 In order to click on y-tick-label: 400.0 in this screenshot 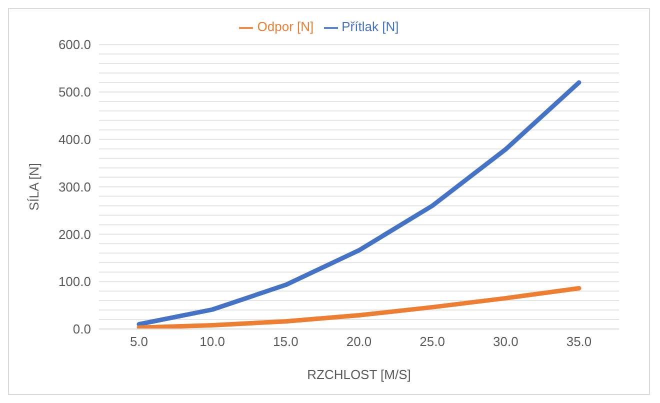, I will do `click(74, 139)`.